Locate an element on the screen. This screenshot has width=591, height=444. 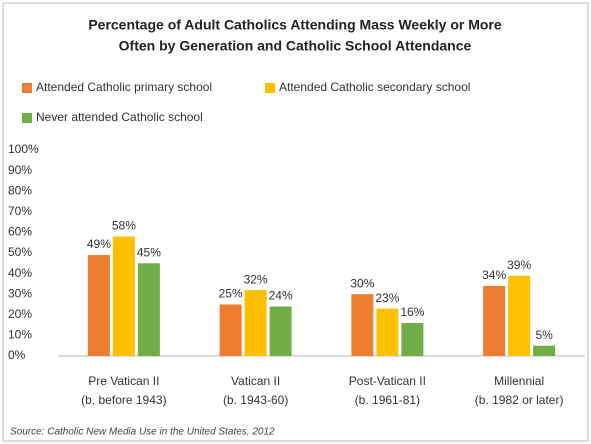
value-label: 5% is located at coordinates (544, 335).